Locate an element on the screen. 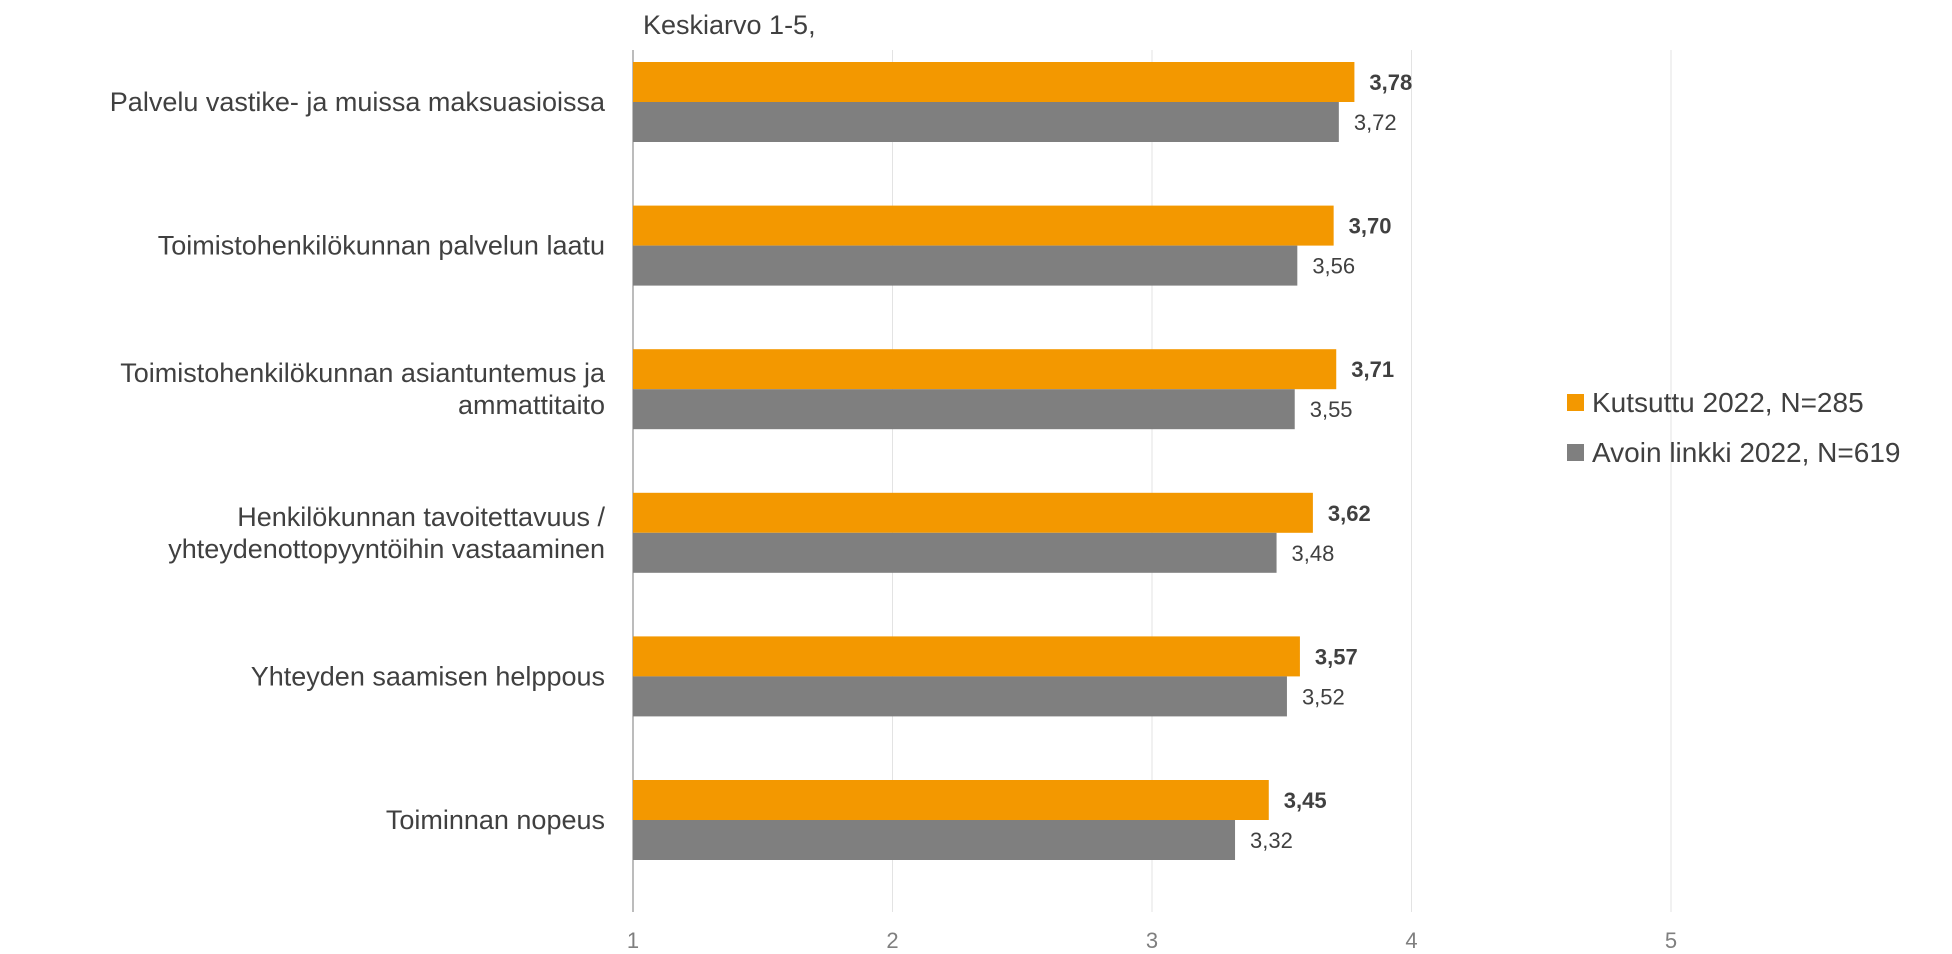 This screenshot has height=954, width=1952. category-label: Toiminnan nopeus is located at coordinates (495, 820).